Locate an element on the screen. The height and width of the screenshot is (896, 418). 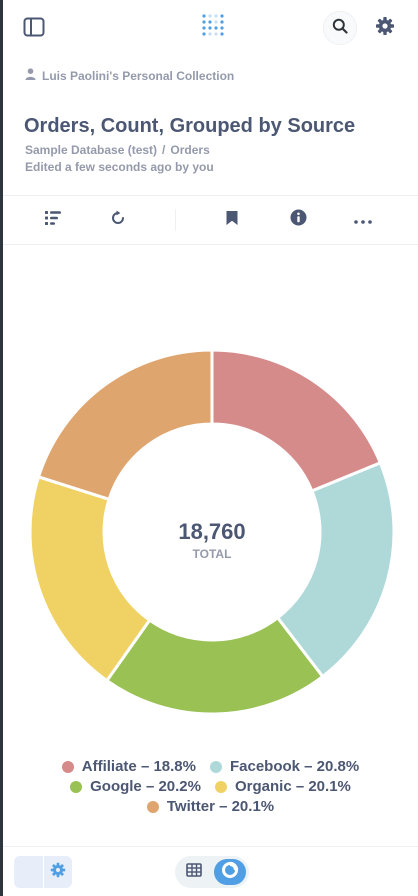
more-button is located at coordinates (363, 220).